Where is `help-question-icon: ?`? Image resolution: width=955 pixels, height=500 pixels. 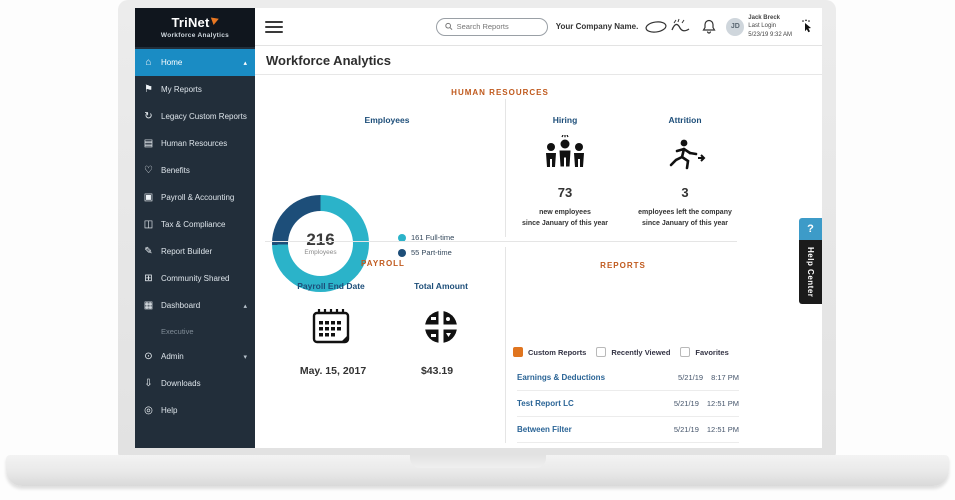
help-question-icon: ? is located at coordinates (810, 229).